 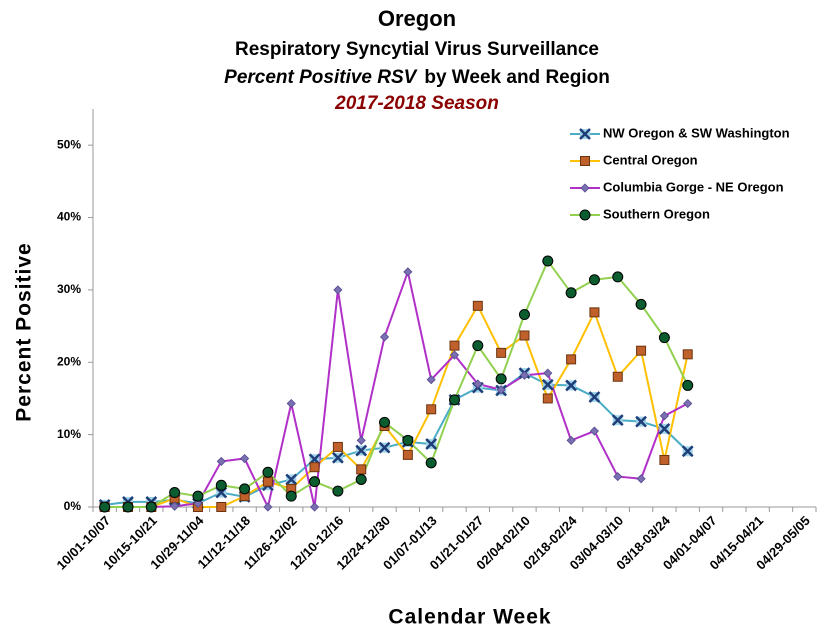 I want to click on subtitle-italic: Percent Positive RSV, so click(x=321, y=77).